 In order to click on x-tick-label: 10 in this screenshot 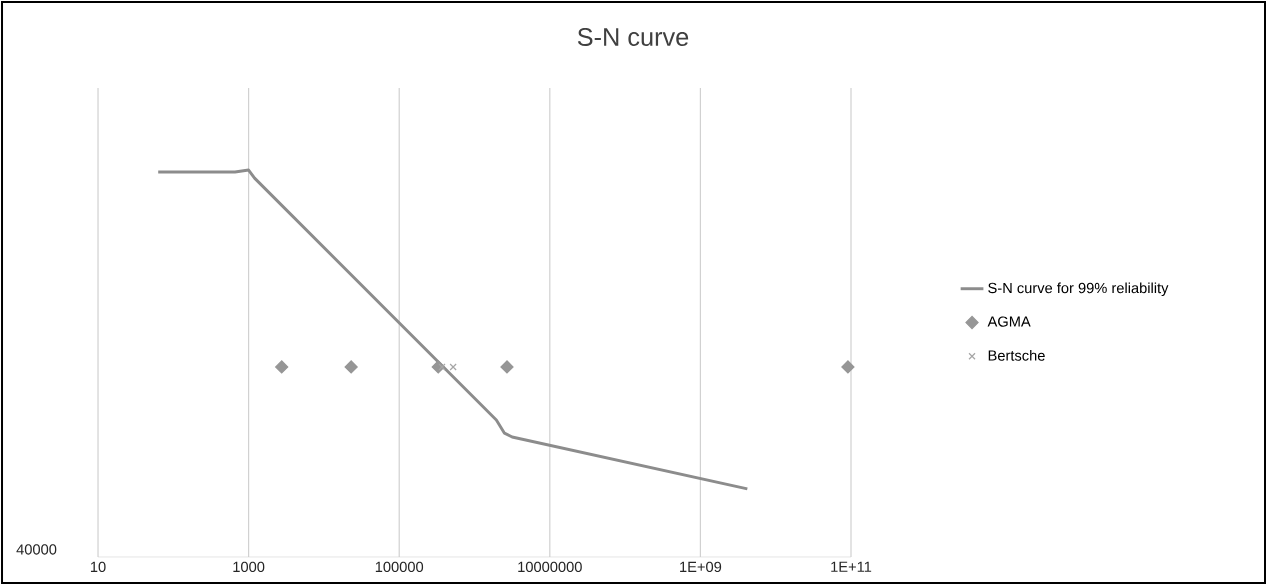, I will do `click(98, 567)`.